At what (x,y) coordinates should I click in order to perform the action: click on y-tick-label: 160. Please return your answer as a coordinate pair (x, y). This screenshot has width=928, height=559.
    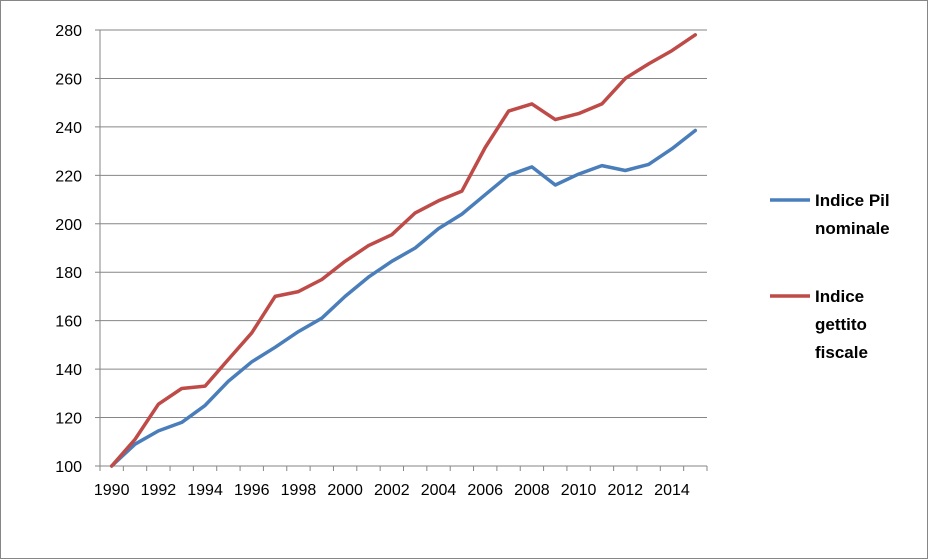
    Looking at the image, I should click on (68, 322).